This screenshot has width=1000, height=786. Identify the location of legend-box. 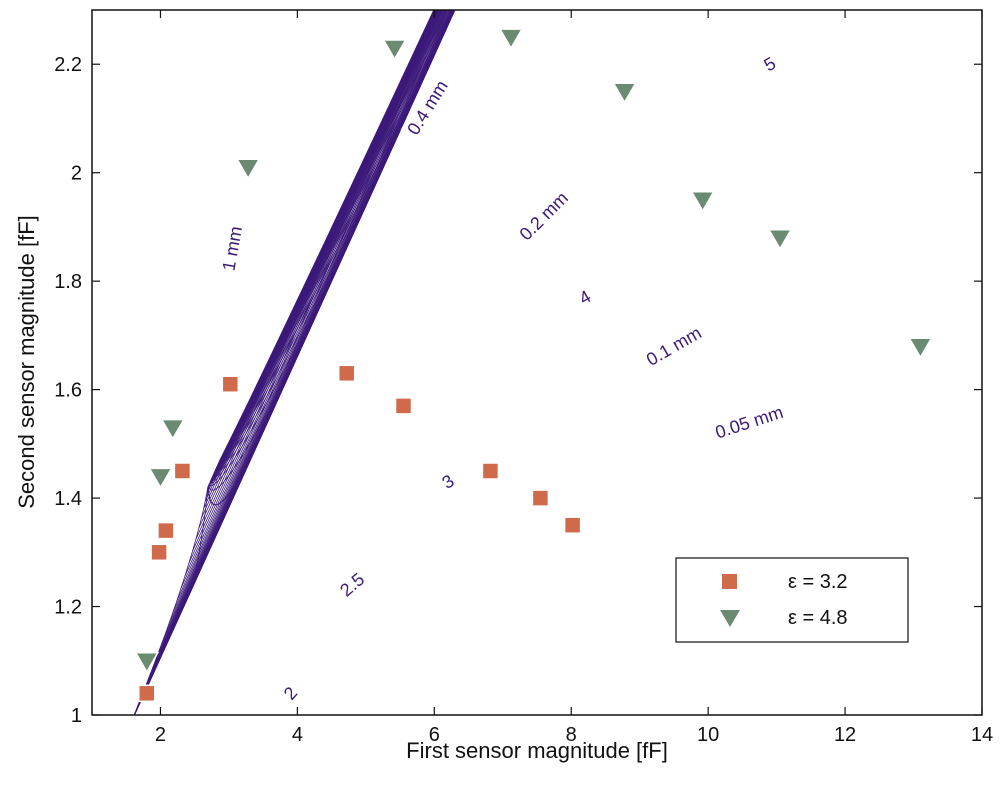
(792, 600).